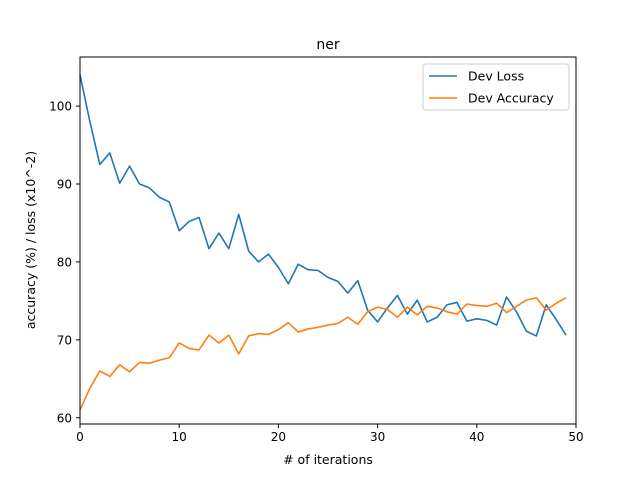 This screenshot has width=640, height=480. I want to click on x-tick-label: 20, so click(278, 437).